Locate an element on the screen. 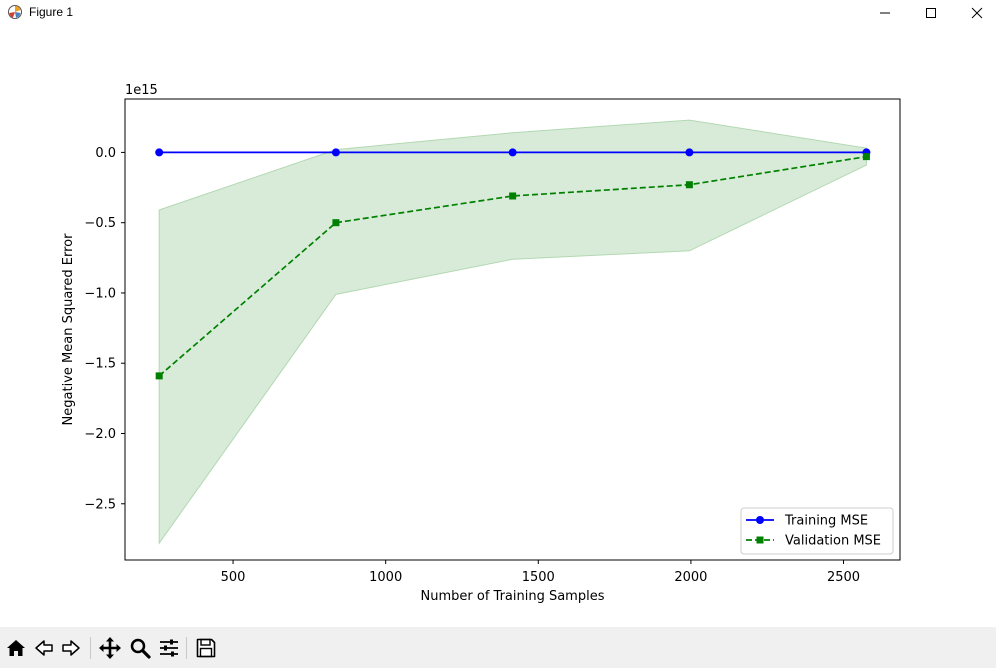 The height and width of the screenshot is (668, 996). y-tick-label: −0.5 is located at coordinates (100, 223).